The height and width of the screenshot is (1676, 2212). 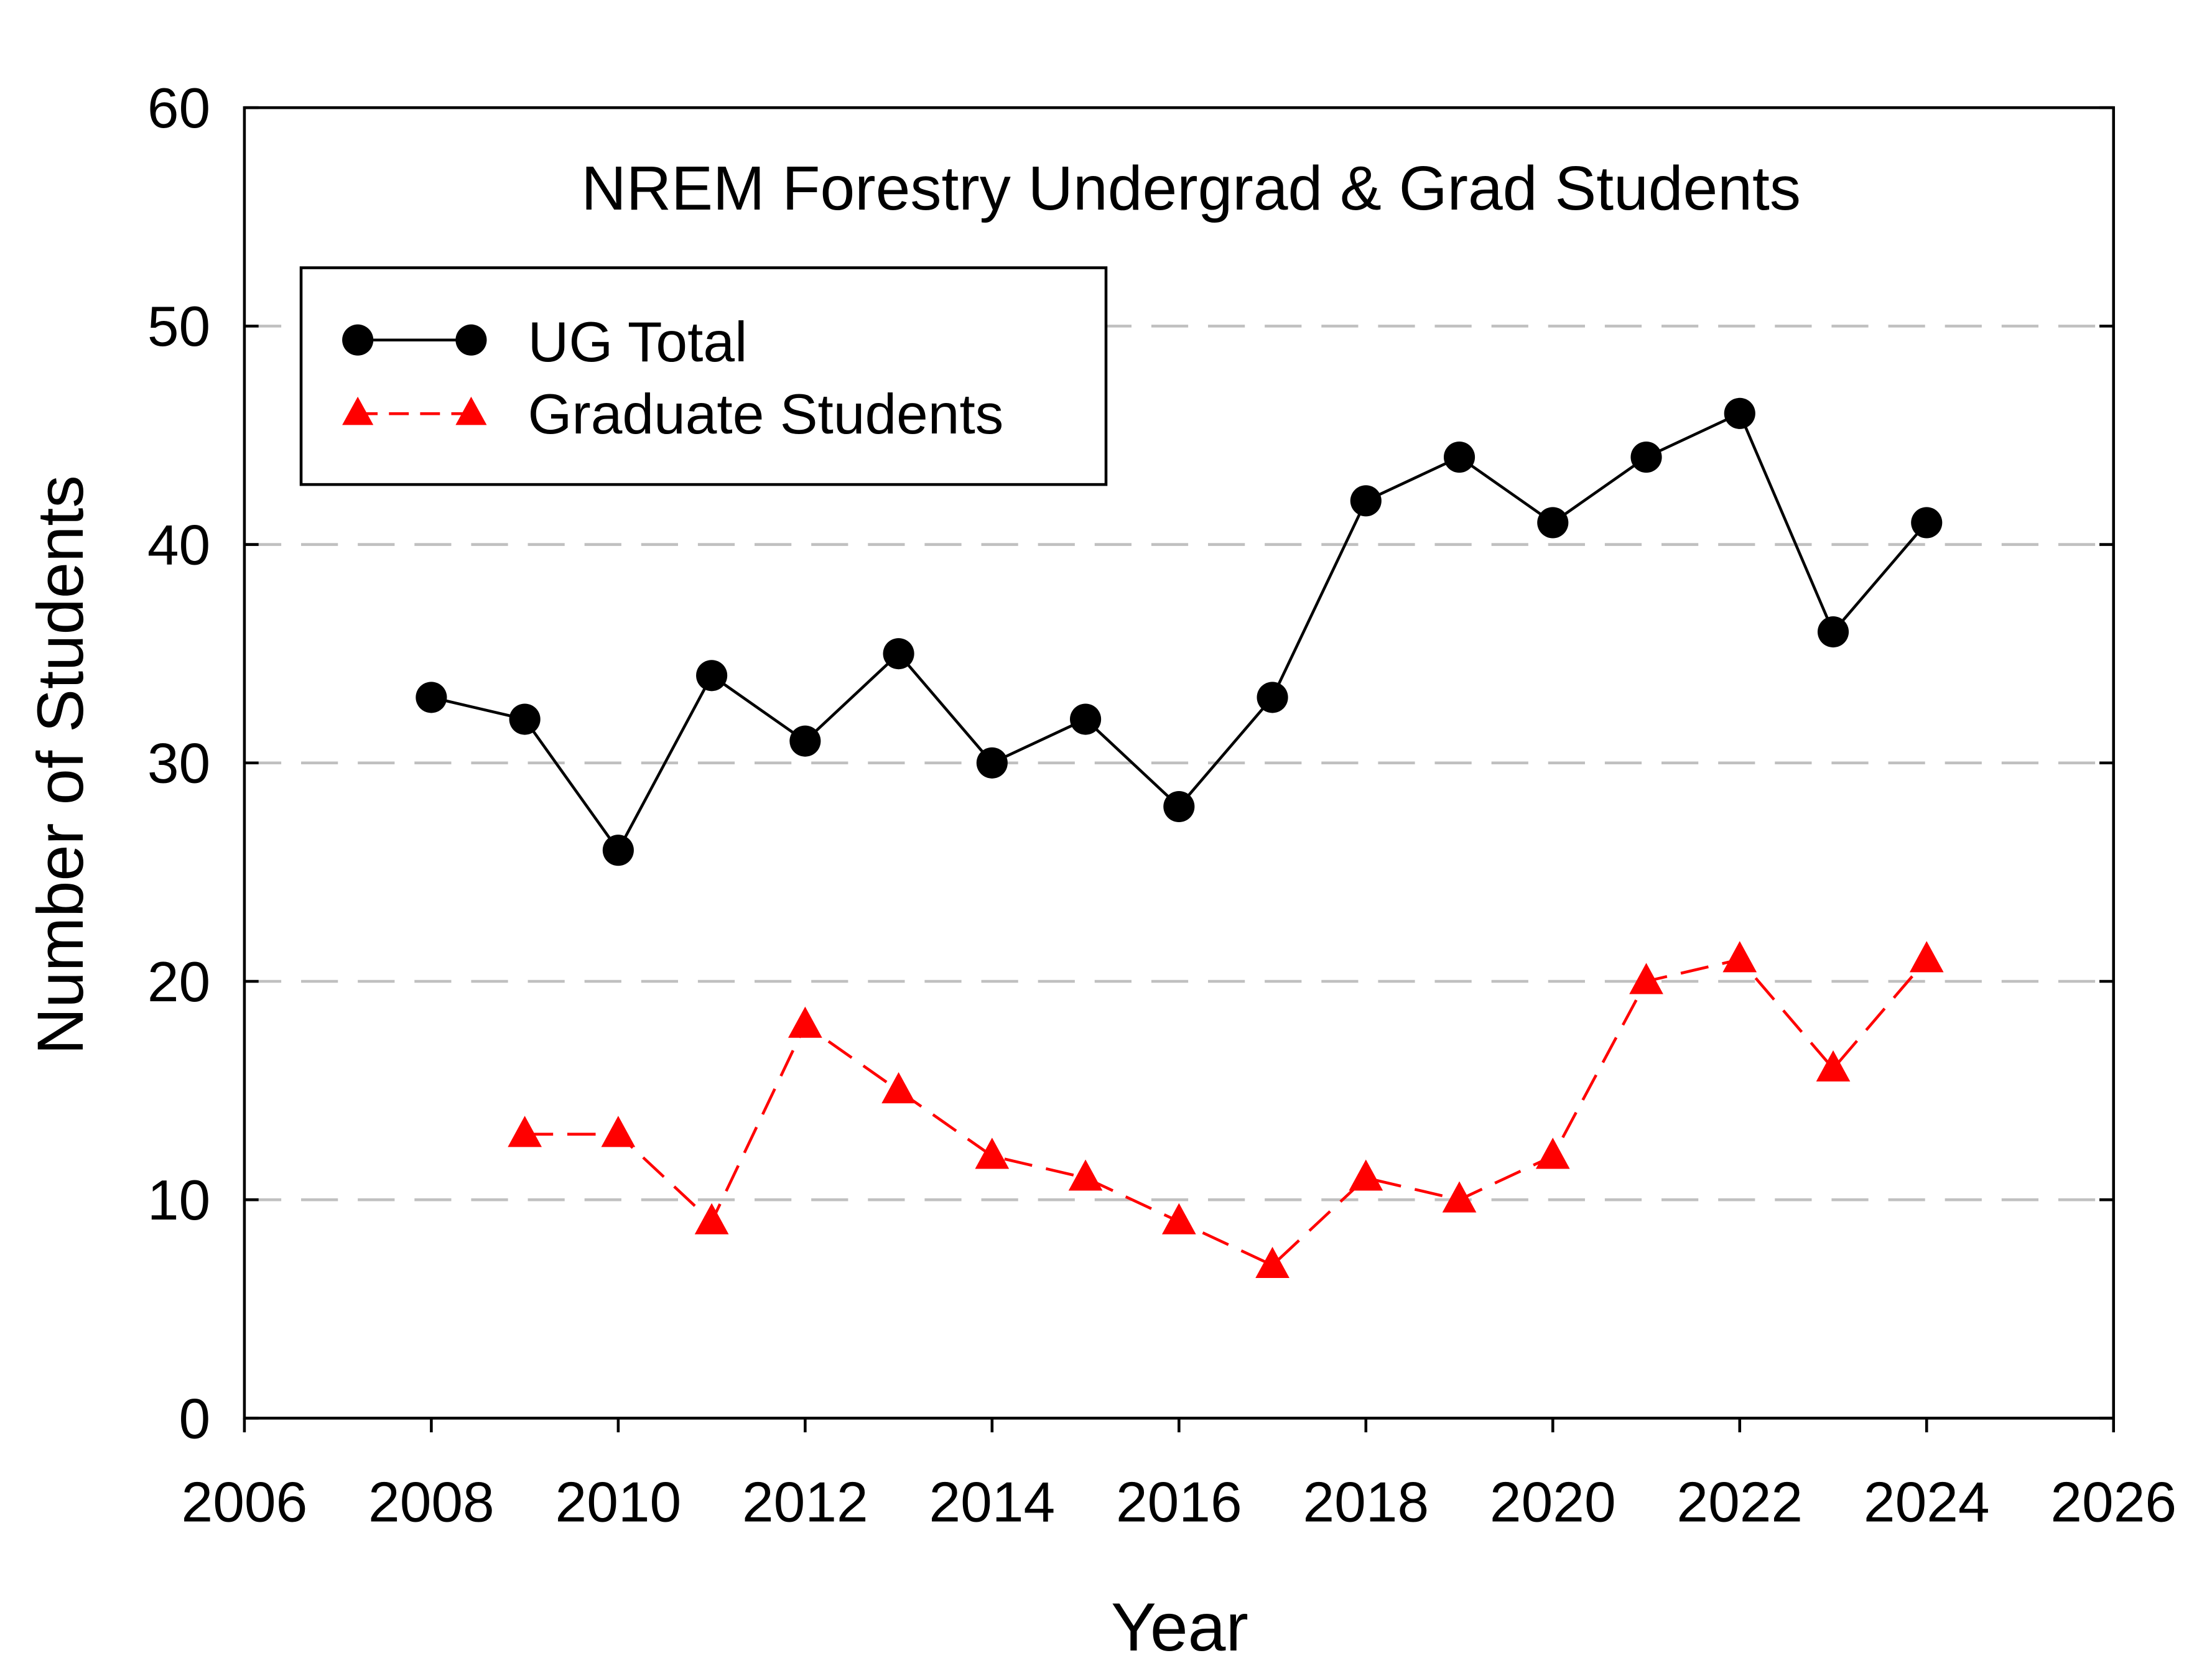 I want to click on x-tick-label: 2022, so click(x=1739, y=1503).